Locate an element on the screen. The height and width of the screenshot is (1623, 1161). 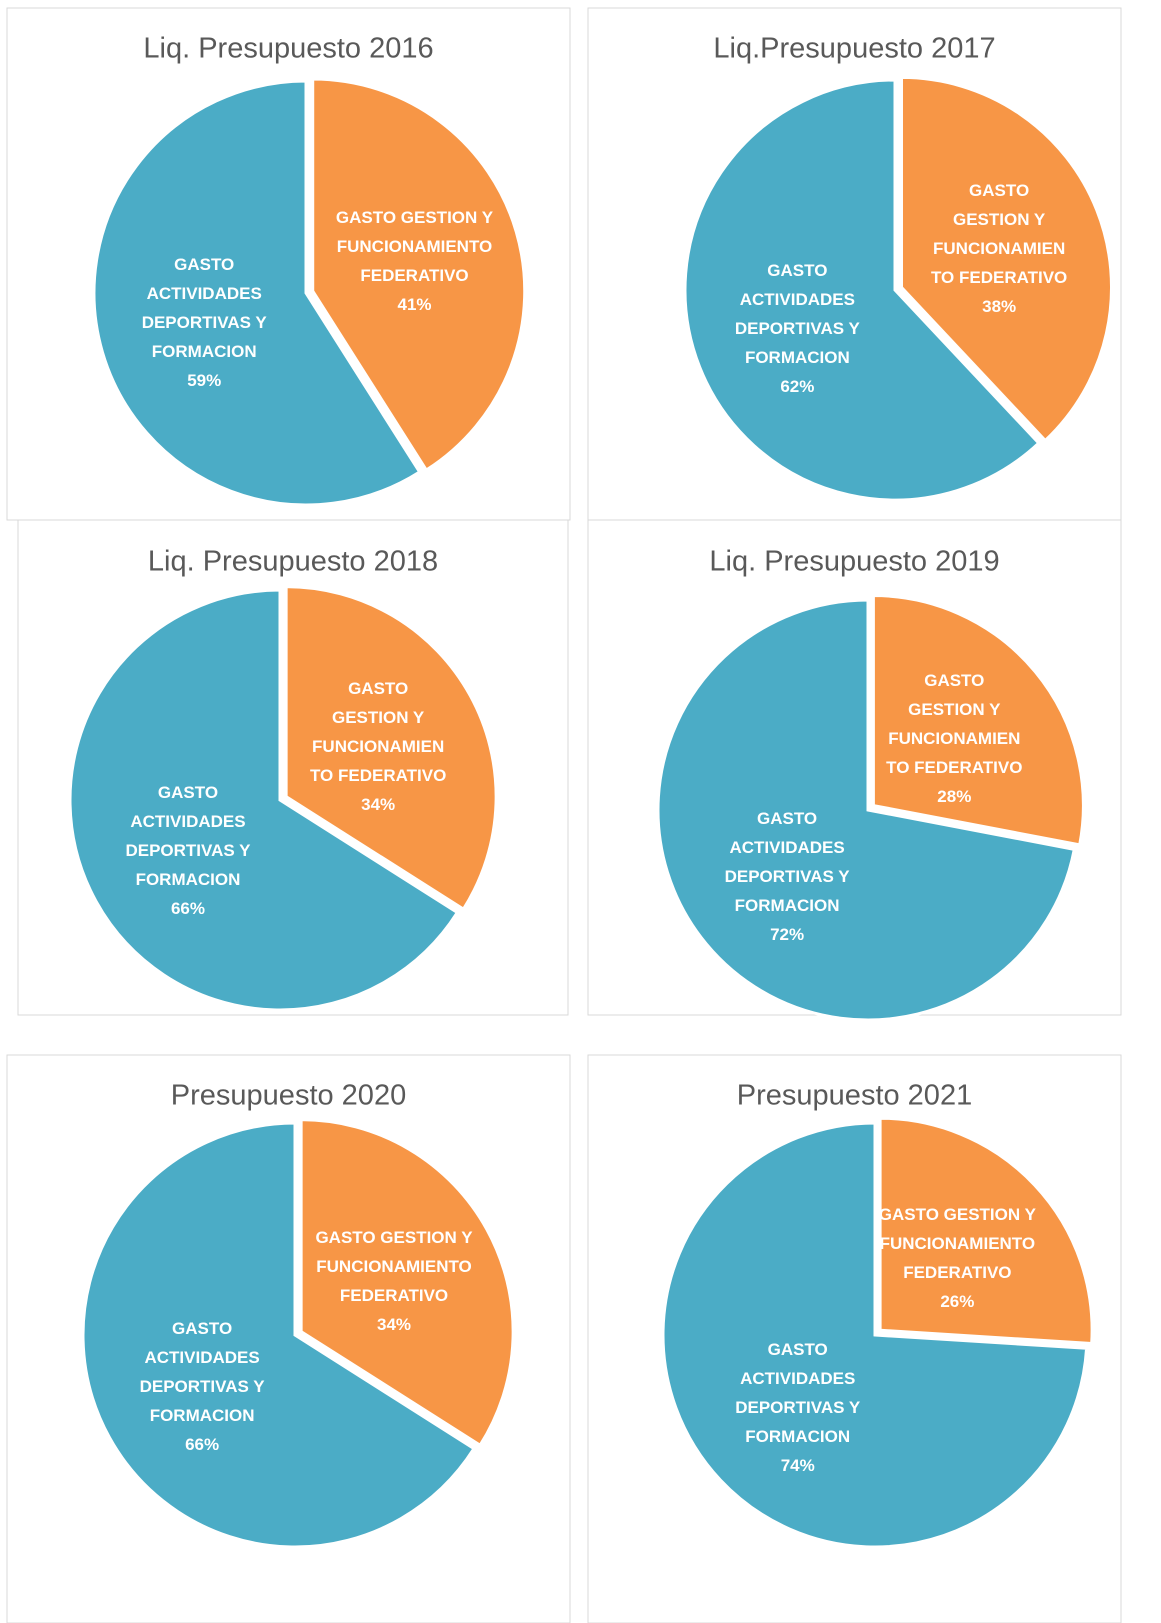
value-label: 74% is located at coordinates (797, 1466).